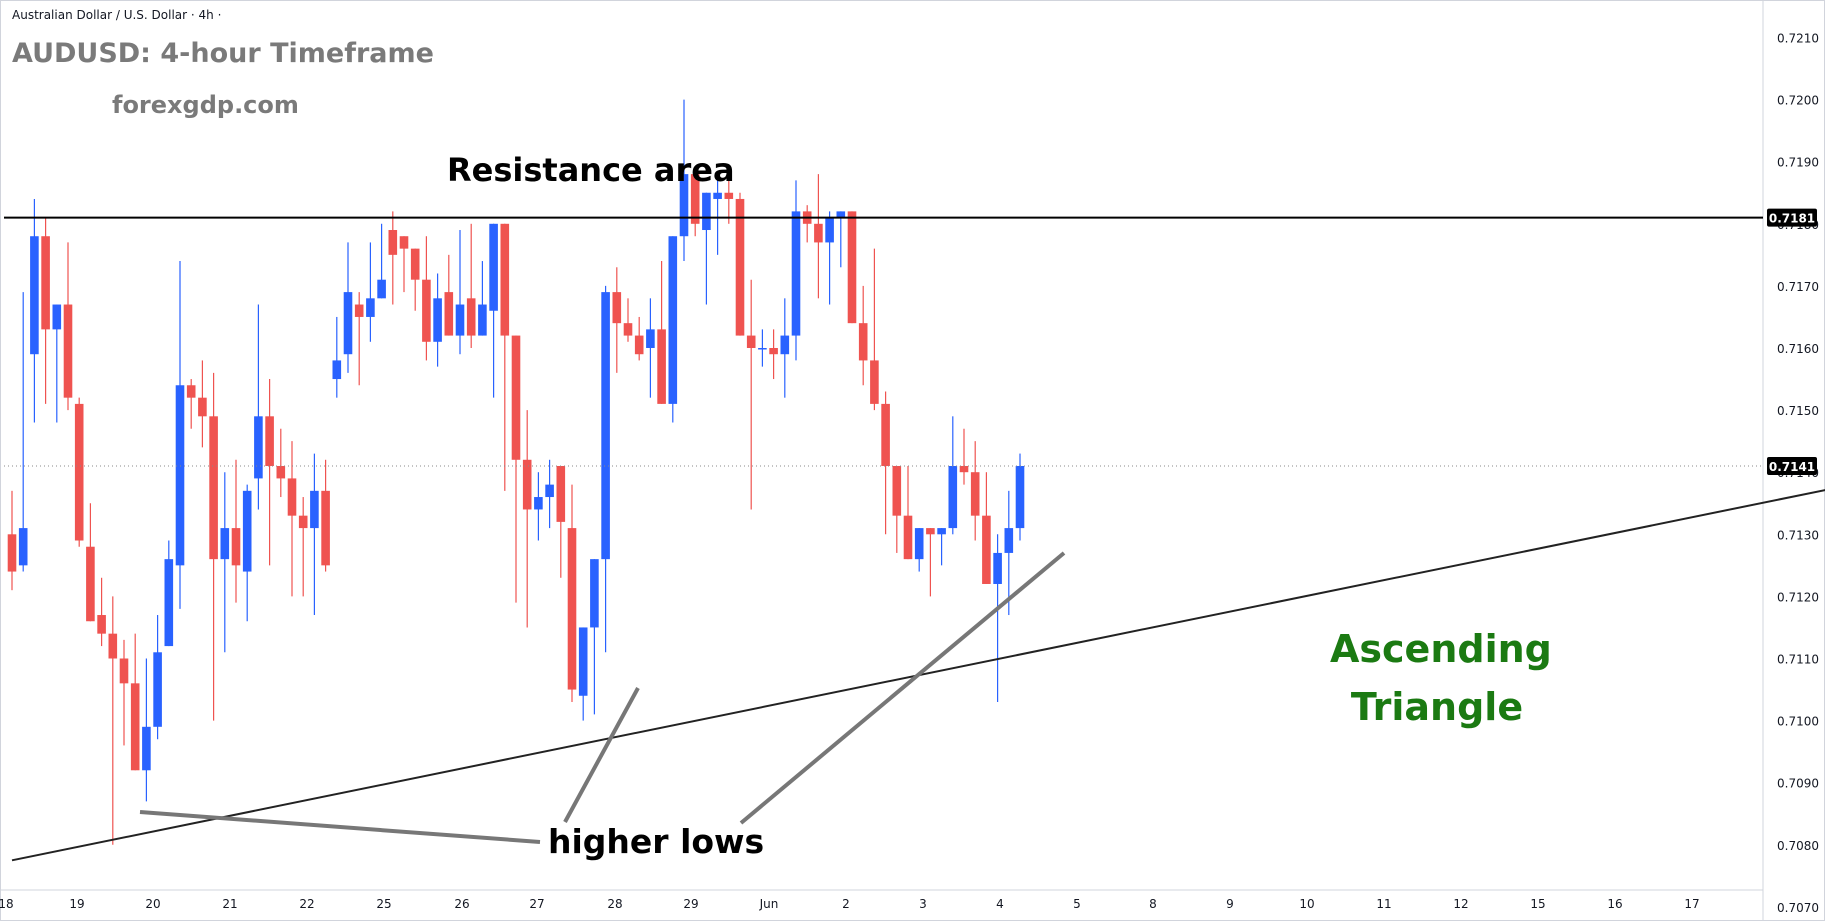 This screenshot has height=921, width=1825. What do you see at coordinates (1798, 287) in the screenshot?
I see `y-tick-label: 0.7170` at bounding box center [1798, 287].